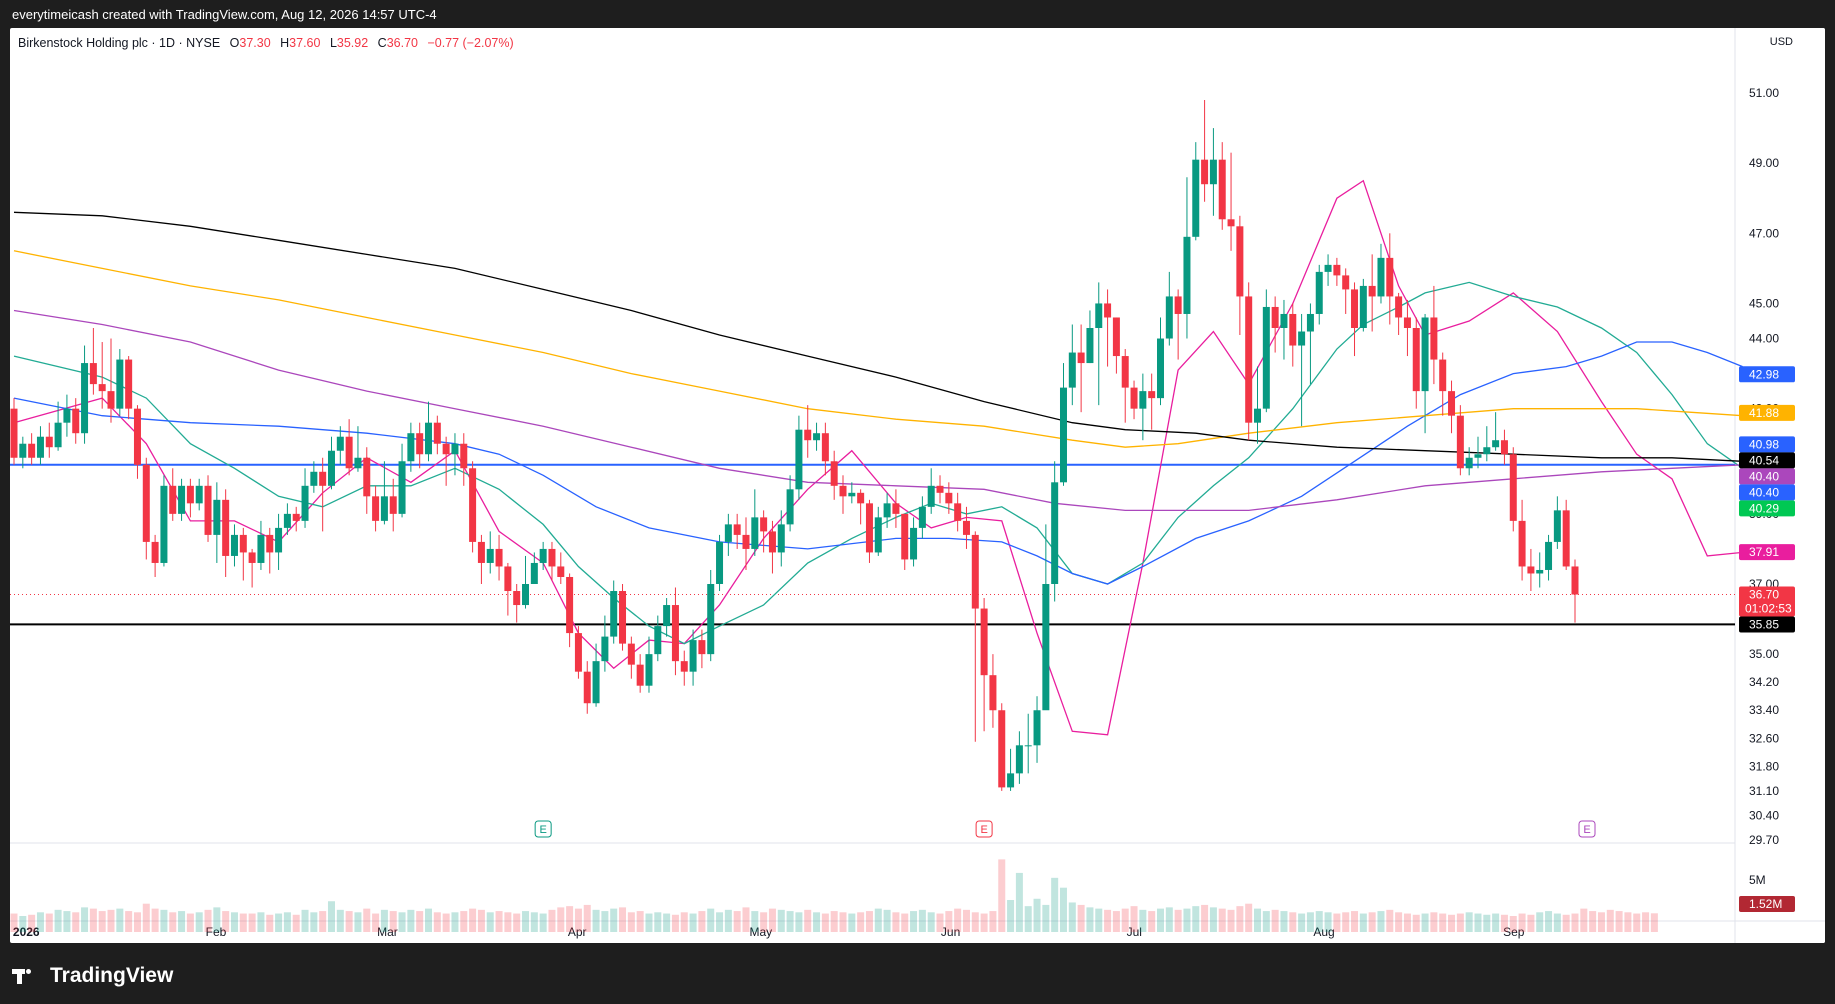 This screenshot has width=1835, height=1004. What do you see at coordinates (1587, 829) in the screenshot?
I see `earnings-marker` at bounding box center [1587, 829].